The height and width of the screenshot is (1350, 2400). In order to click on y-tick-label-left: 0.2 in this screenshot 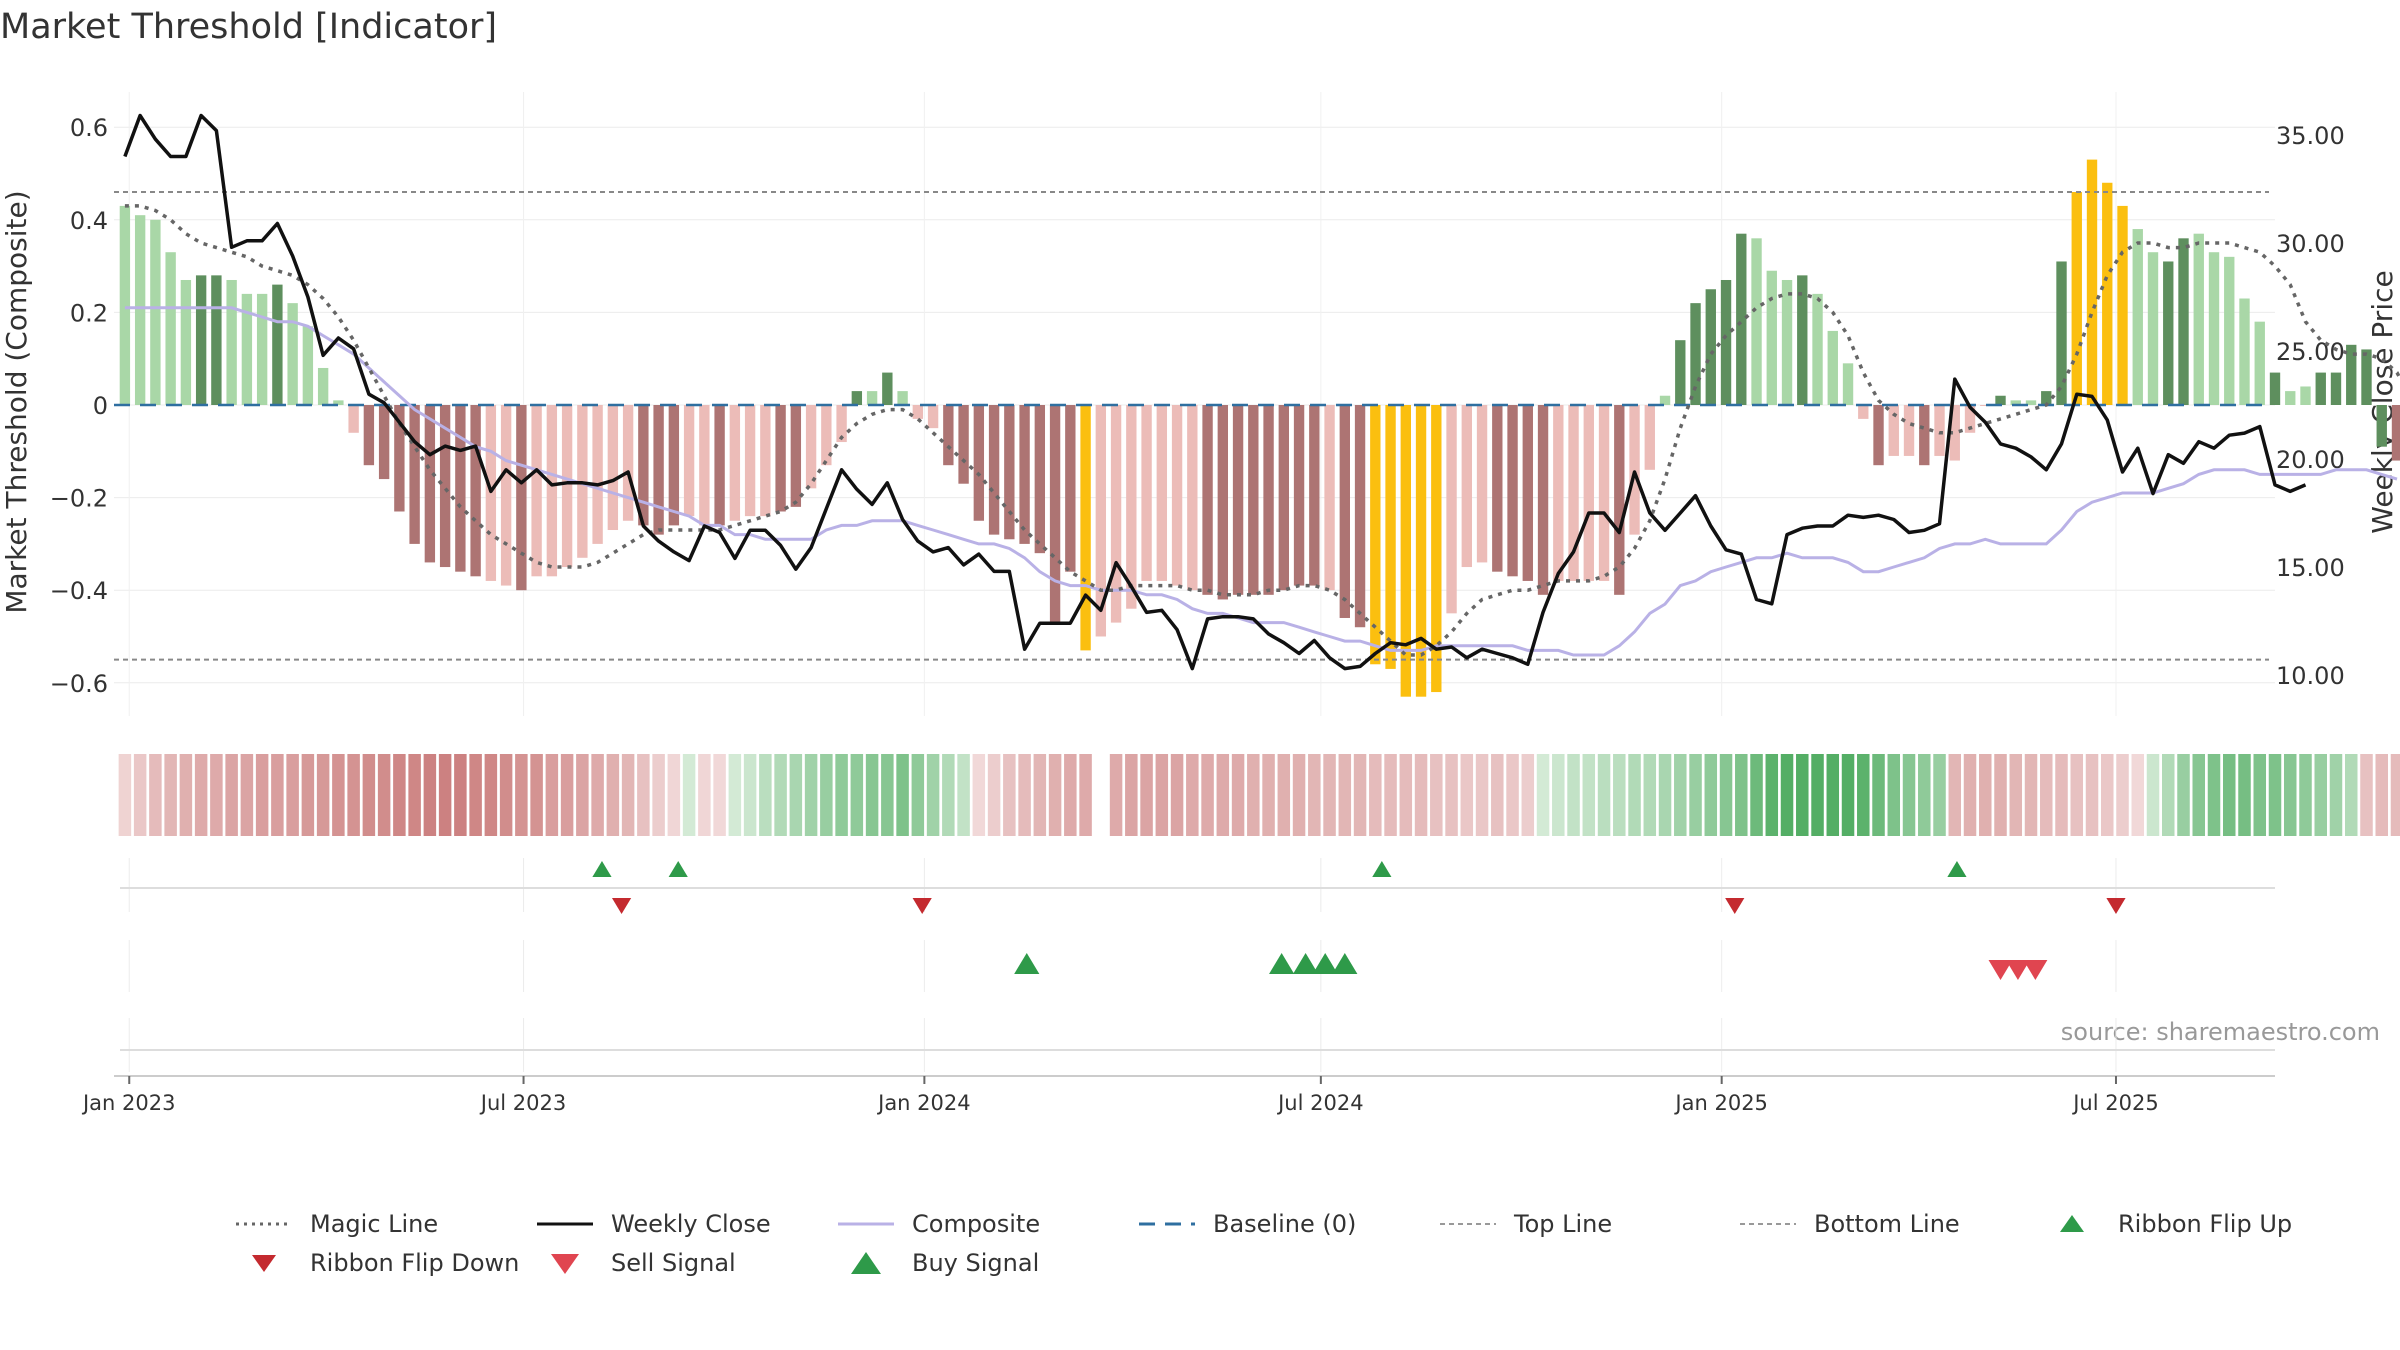, I will do `click(89, 313)`.